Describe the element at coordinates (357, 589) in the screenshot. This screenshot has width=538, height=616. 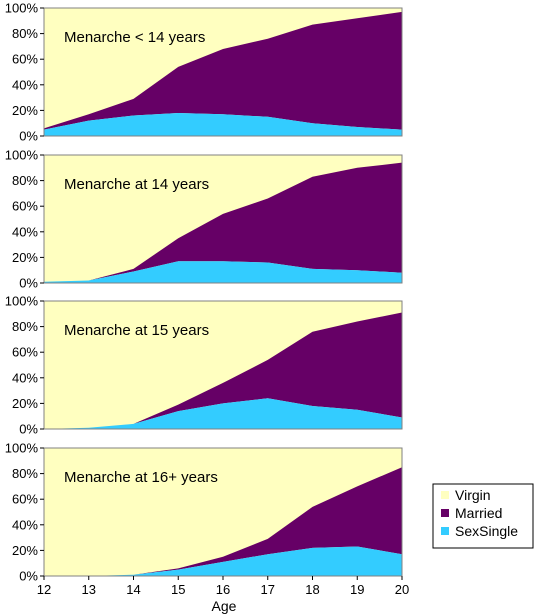
I see `x-tick-label: 19` at that location.